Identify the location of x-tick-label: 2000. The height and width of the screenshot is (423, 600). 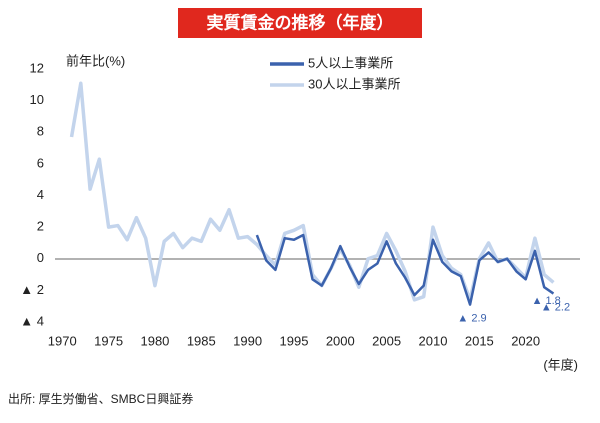
(340, 340).